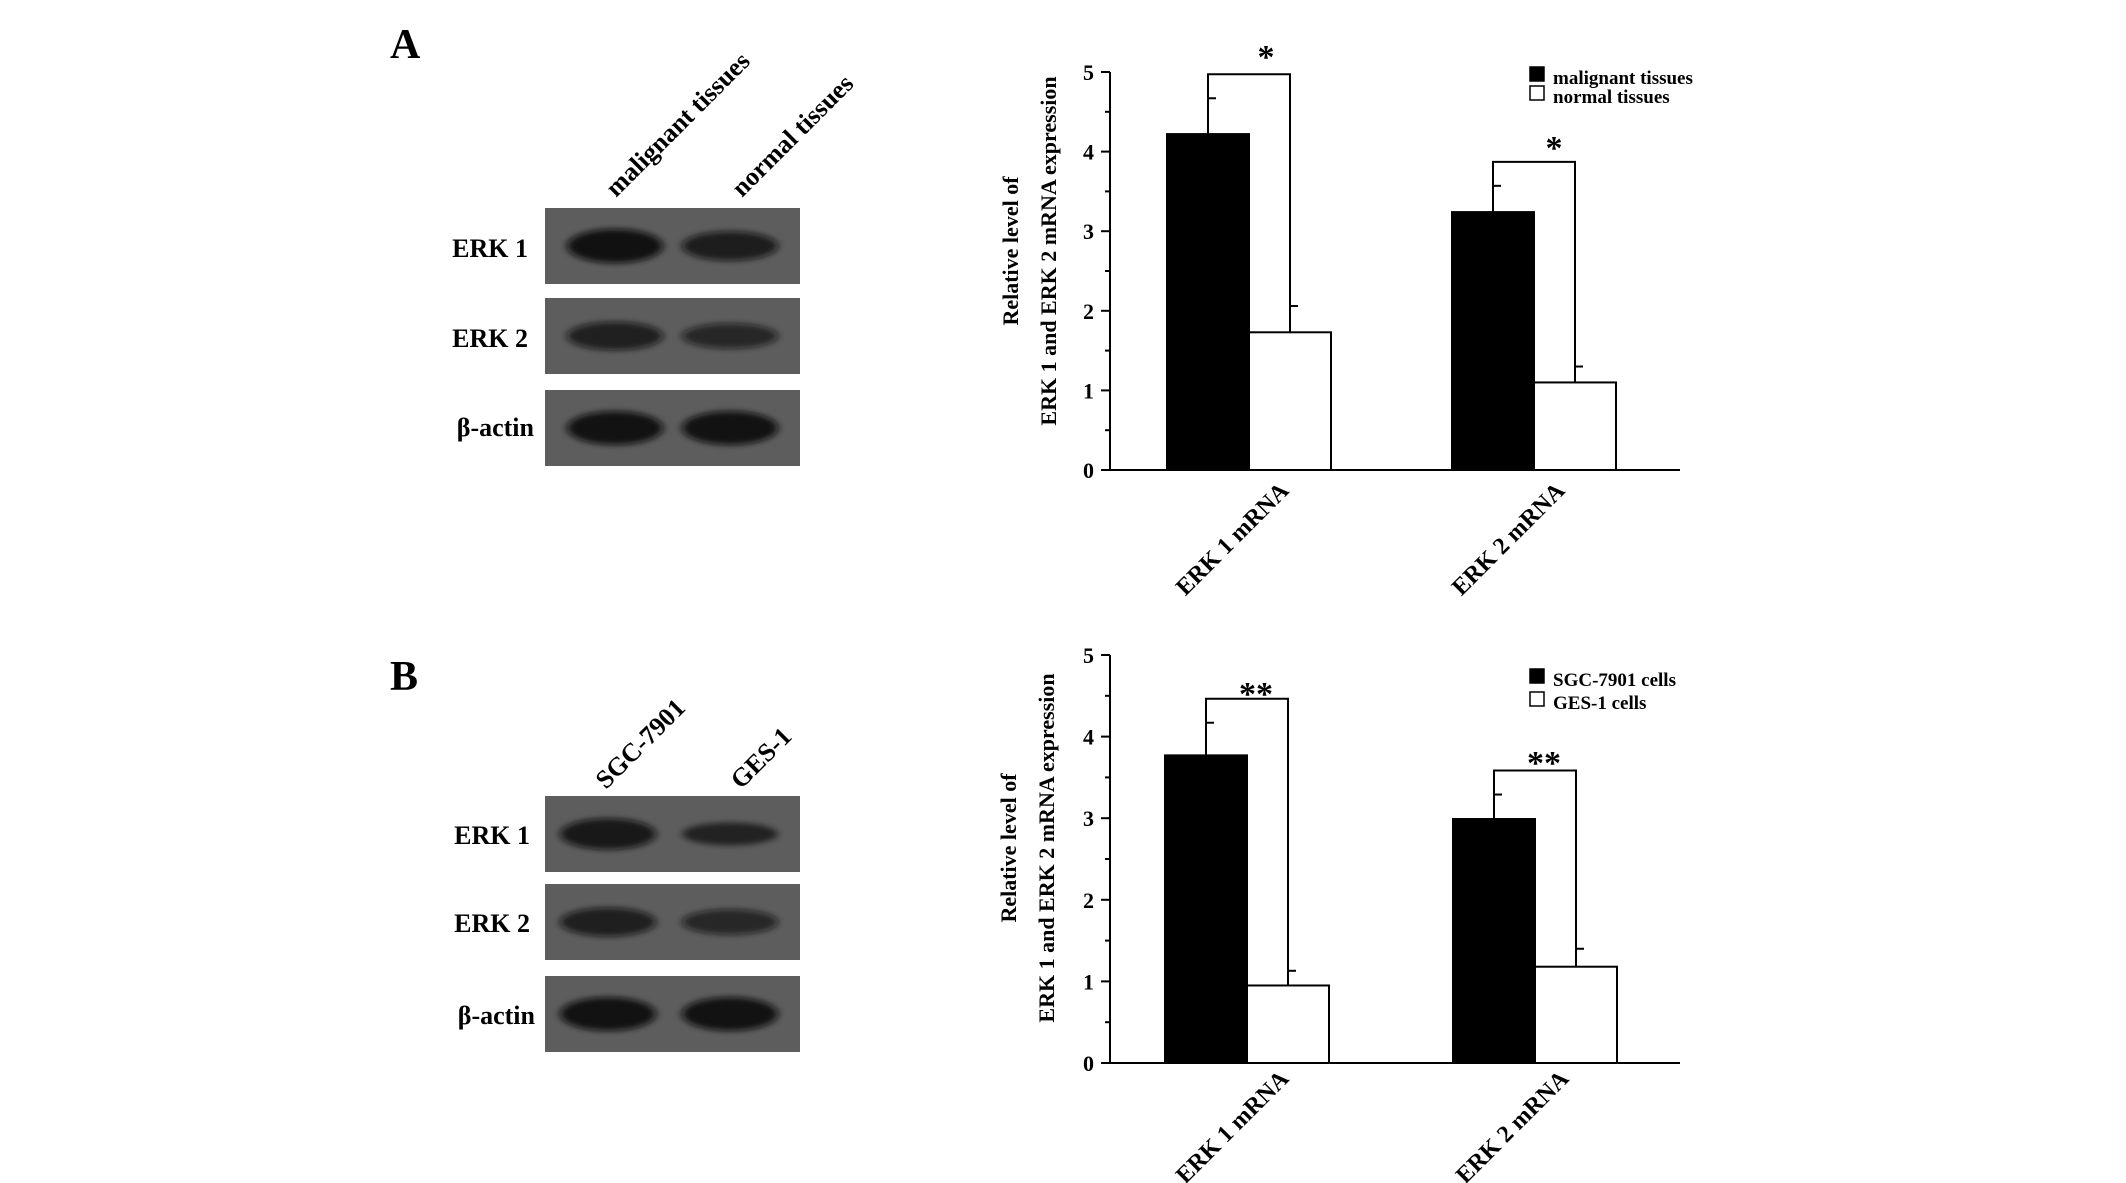  What do you see at coordinates (1623, 78) in the screenshot?
I see `legend-label: malignant tissues` at bounding box center [1623, 78].